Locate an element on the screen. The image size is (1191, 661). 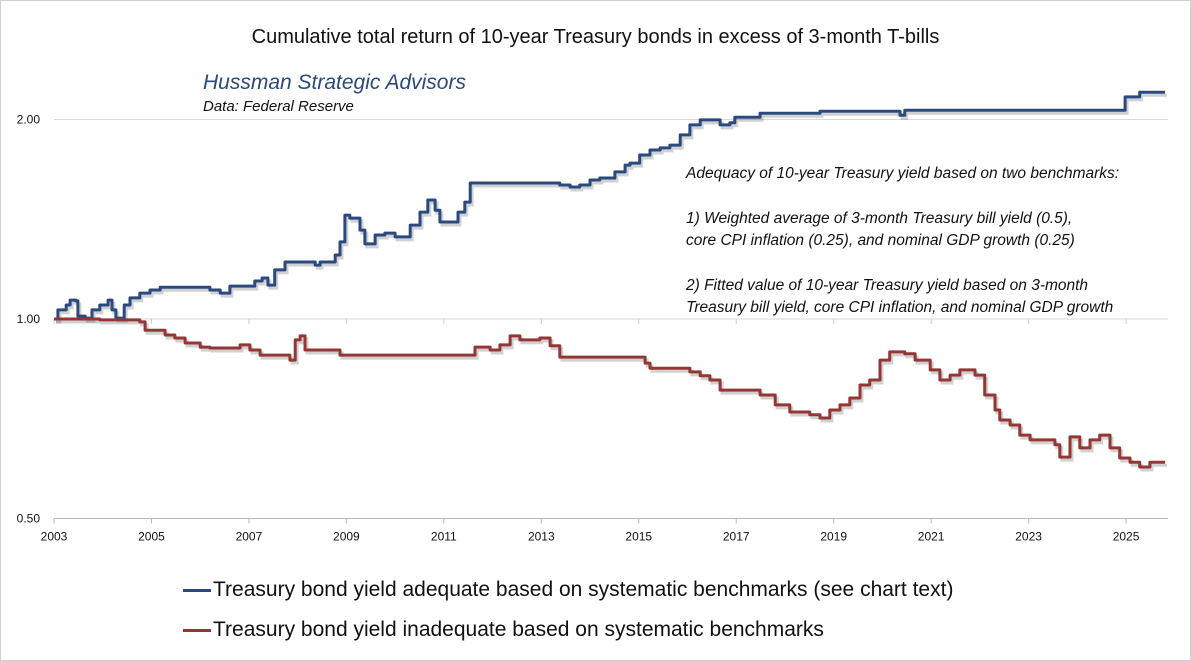
x-tick-label: 2007 is located at coordinates (249, 537).